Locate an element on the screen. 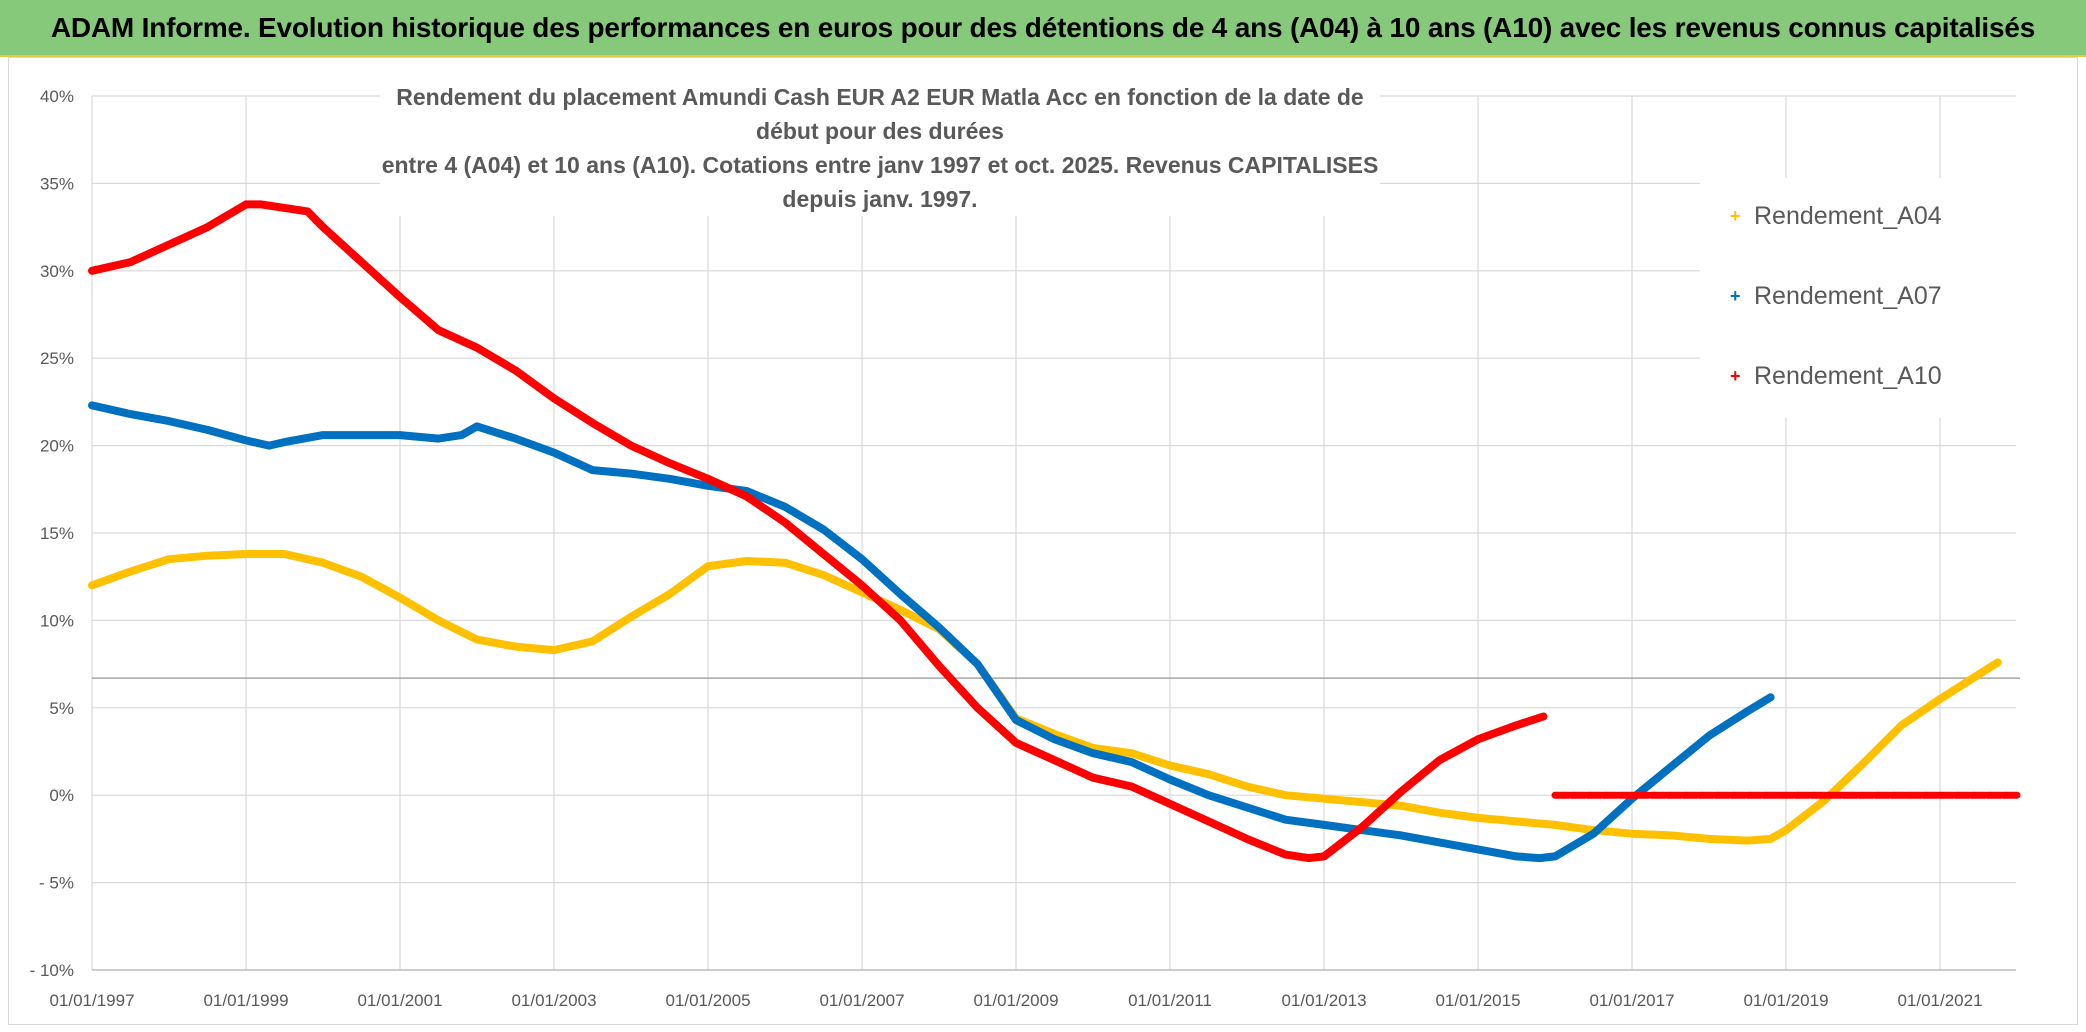 The width and height of the screenshot is (2086, 1032). x-tick-label: 01/01/2007 is located at coordinates (861, 1000).